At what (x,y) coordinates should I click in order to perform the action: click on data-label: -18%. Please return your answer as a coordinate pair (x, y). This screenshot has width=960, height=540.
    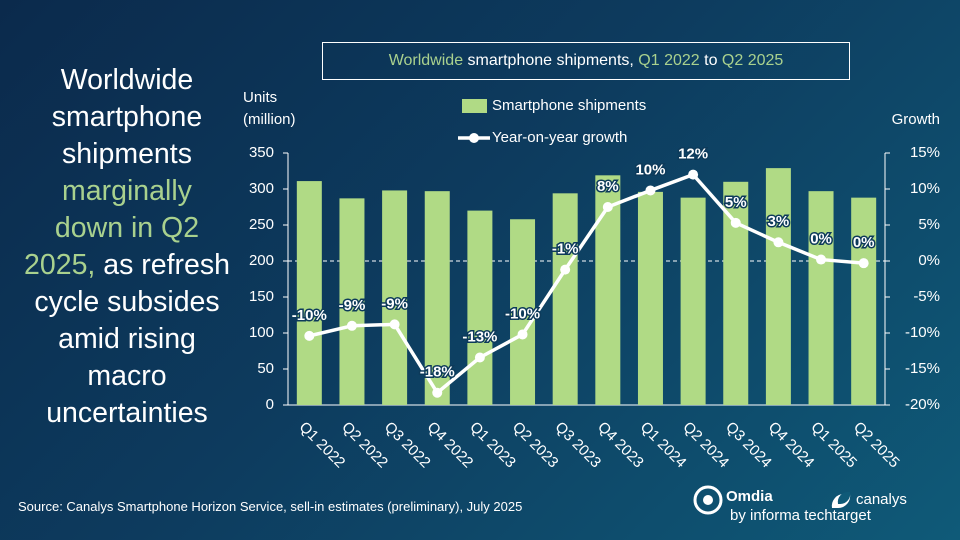
    Looking at the image, I should click on (437, 372).